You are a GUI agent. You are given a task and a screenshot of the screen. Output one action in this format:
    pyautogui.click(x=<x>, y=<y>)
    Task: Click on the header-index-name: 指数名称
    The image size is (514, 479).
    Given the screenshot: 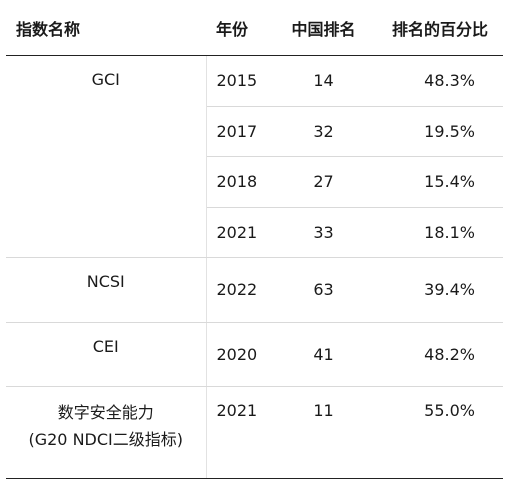 What is the action you would take?
    pyautogui.click(x=106, y=28)
    